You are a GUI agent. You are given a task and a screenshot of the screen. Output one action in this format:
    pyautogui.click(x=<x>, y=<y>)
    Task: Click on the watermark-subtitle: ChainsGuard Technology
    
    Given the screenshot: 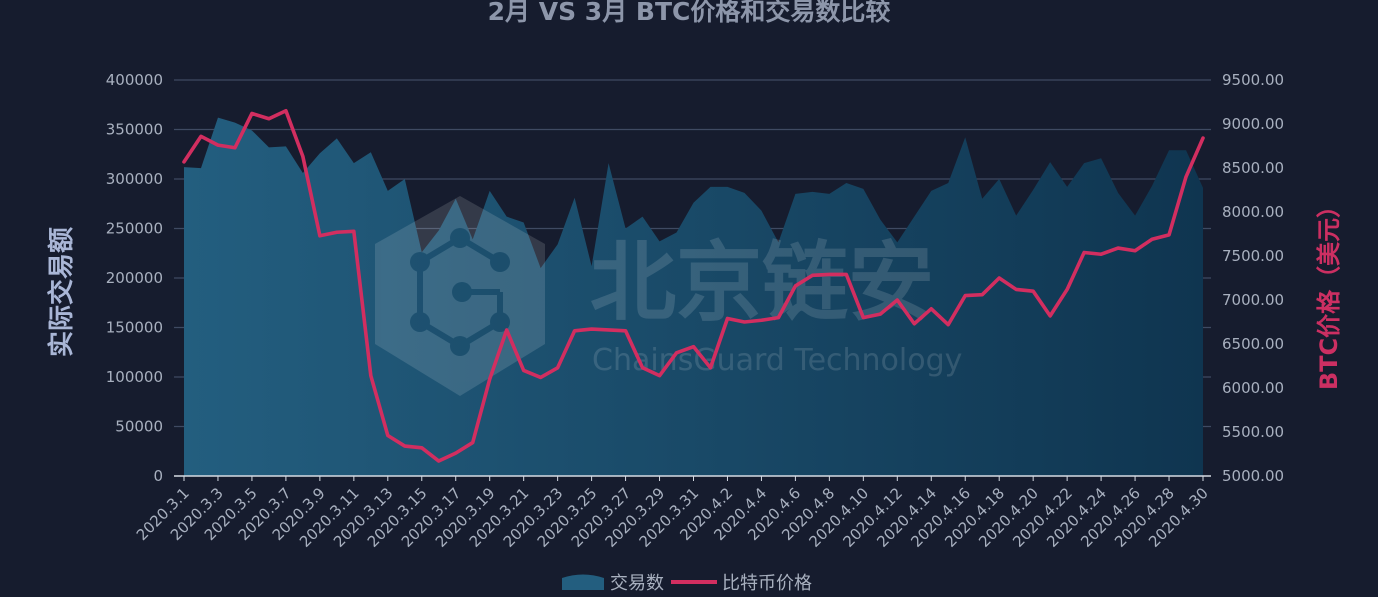 What is the action you would take?
    pyautogui.click(x=777, y=360)
    